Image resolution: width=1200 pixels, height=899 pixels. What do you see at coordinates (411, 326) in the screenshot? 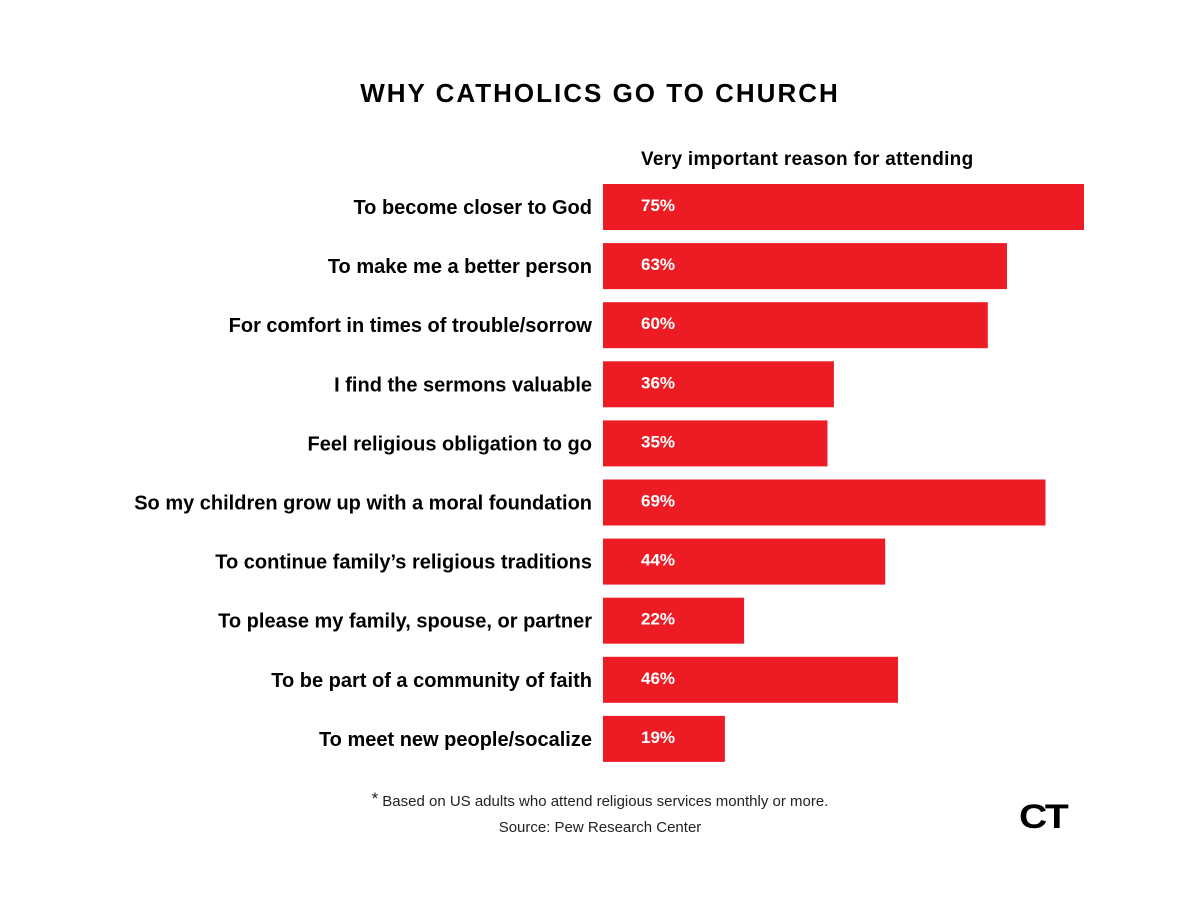
I see `category-label-3: For comfort in times of trouble/sorrow` at bounding box center [411, 326].